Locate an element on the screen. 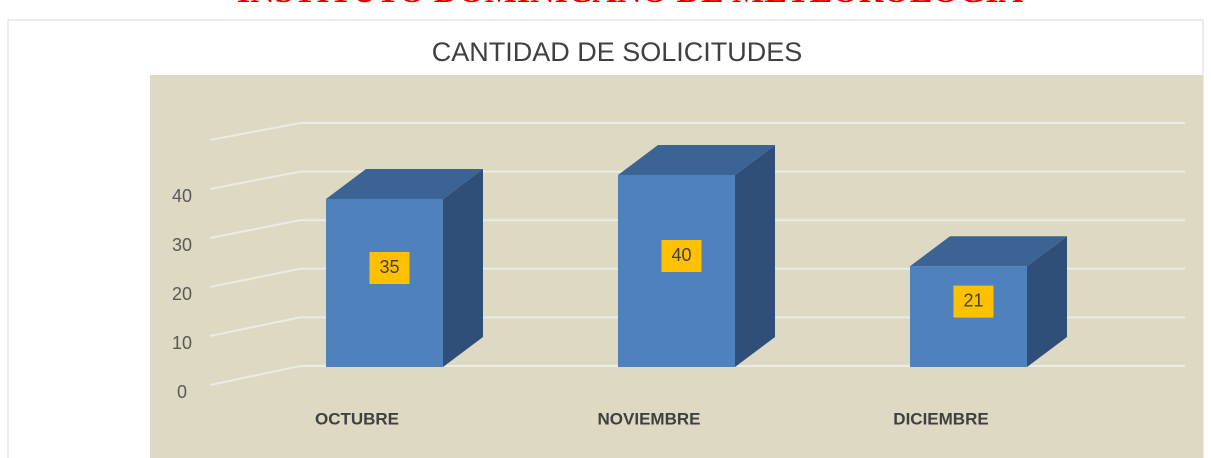 The image size is (1211, 458). data-label: 21 is located at coordinates (973, 300).